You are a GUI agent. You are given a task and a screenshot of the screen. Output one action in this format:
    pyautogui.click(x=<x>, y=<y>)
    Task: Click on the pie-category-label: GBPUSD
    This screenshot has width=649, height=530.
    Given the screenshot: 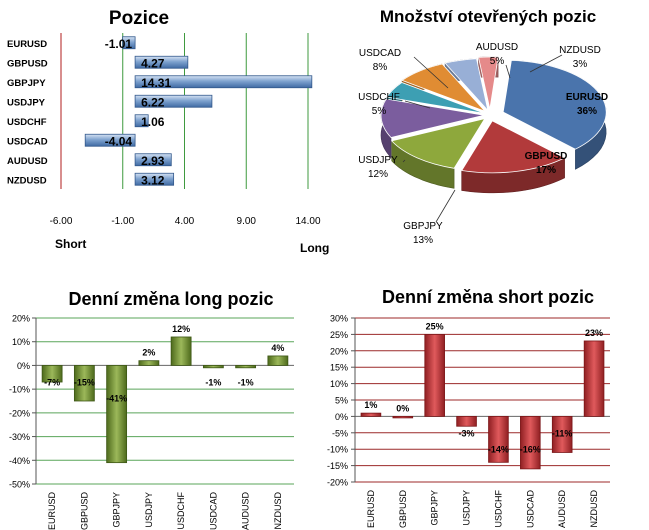 What is the action you would take?
    pyautogui.click(x=546, y=156)
    